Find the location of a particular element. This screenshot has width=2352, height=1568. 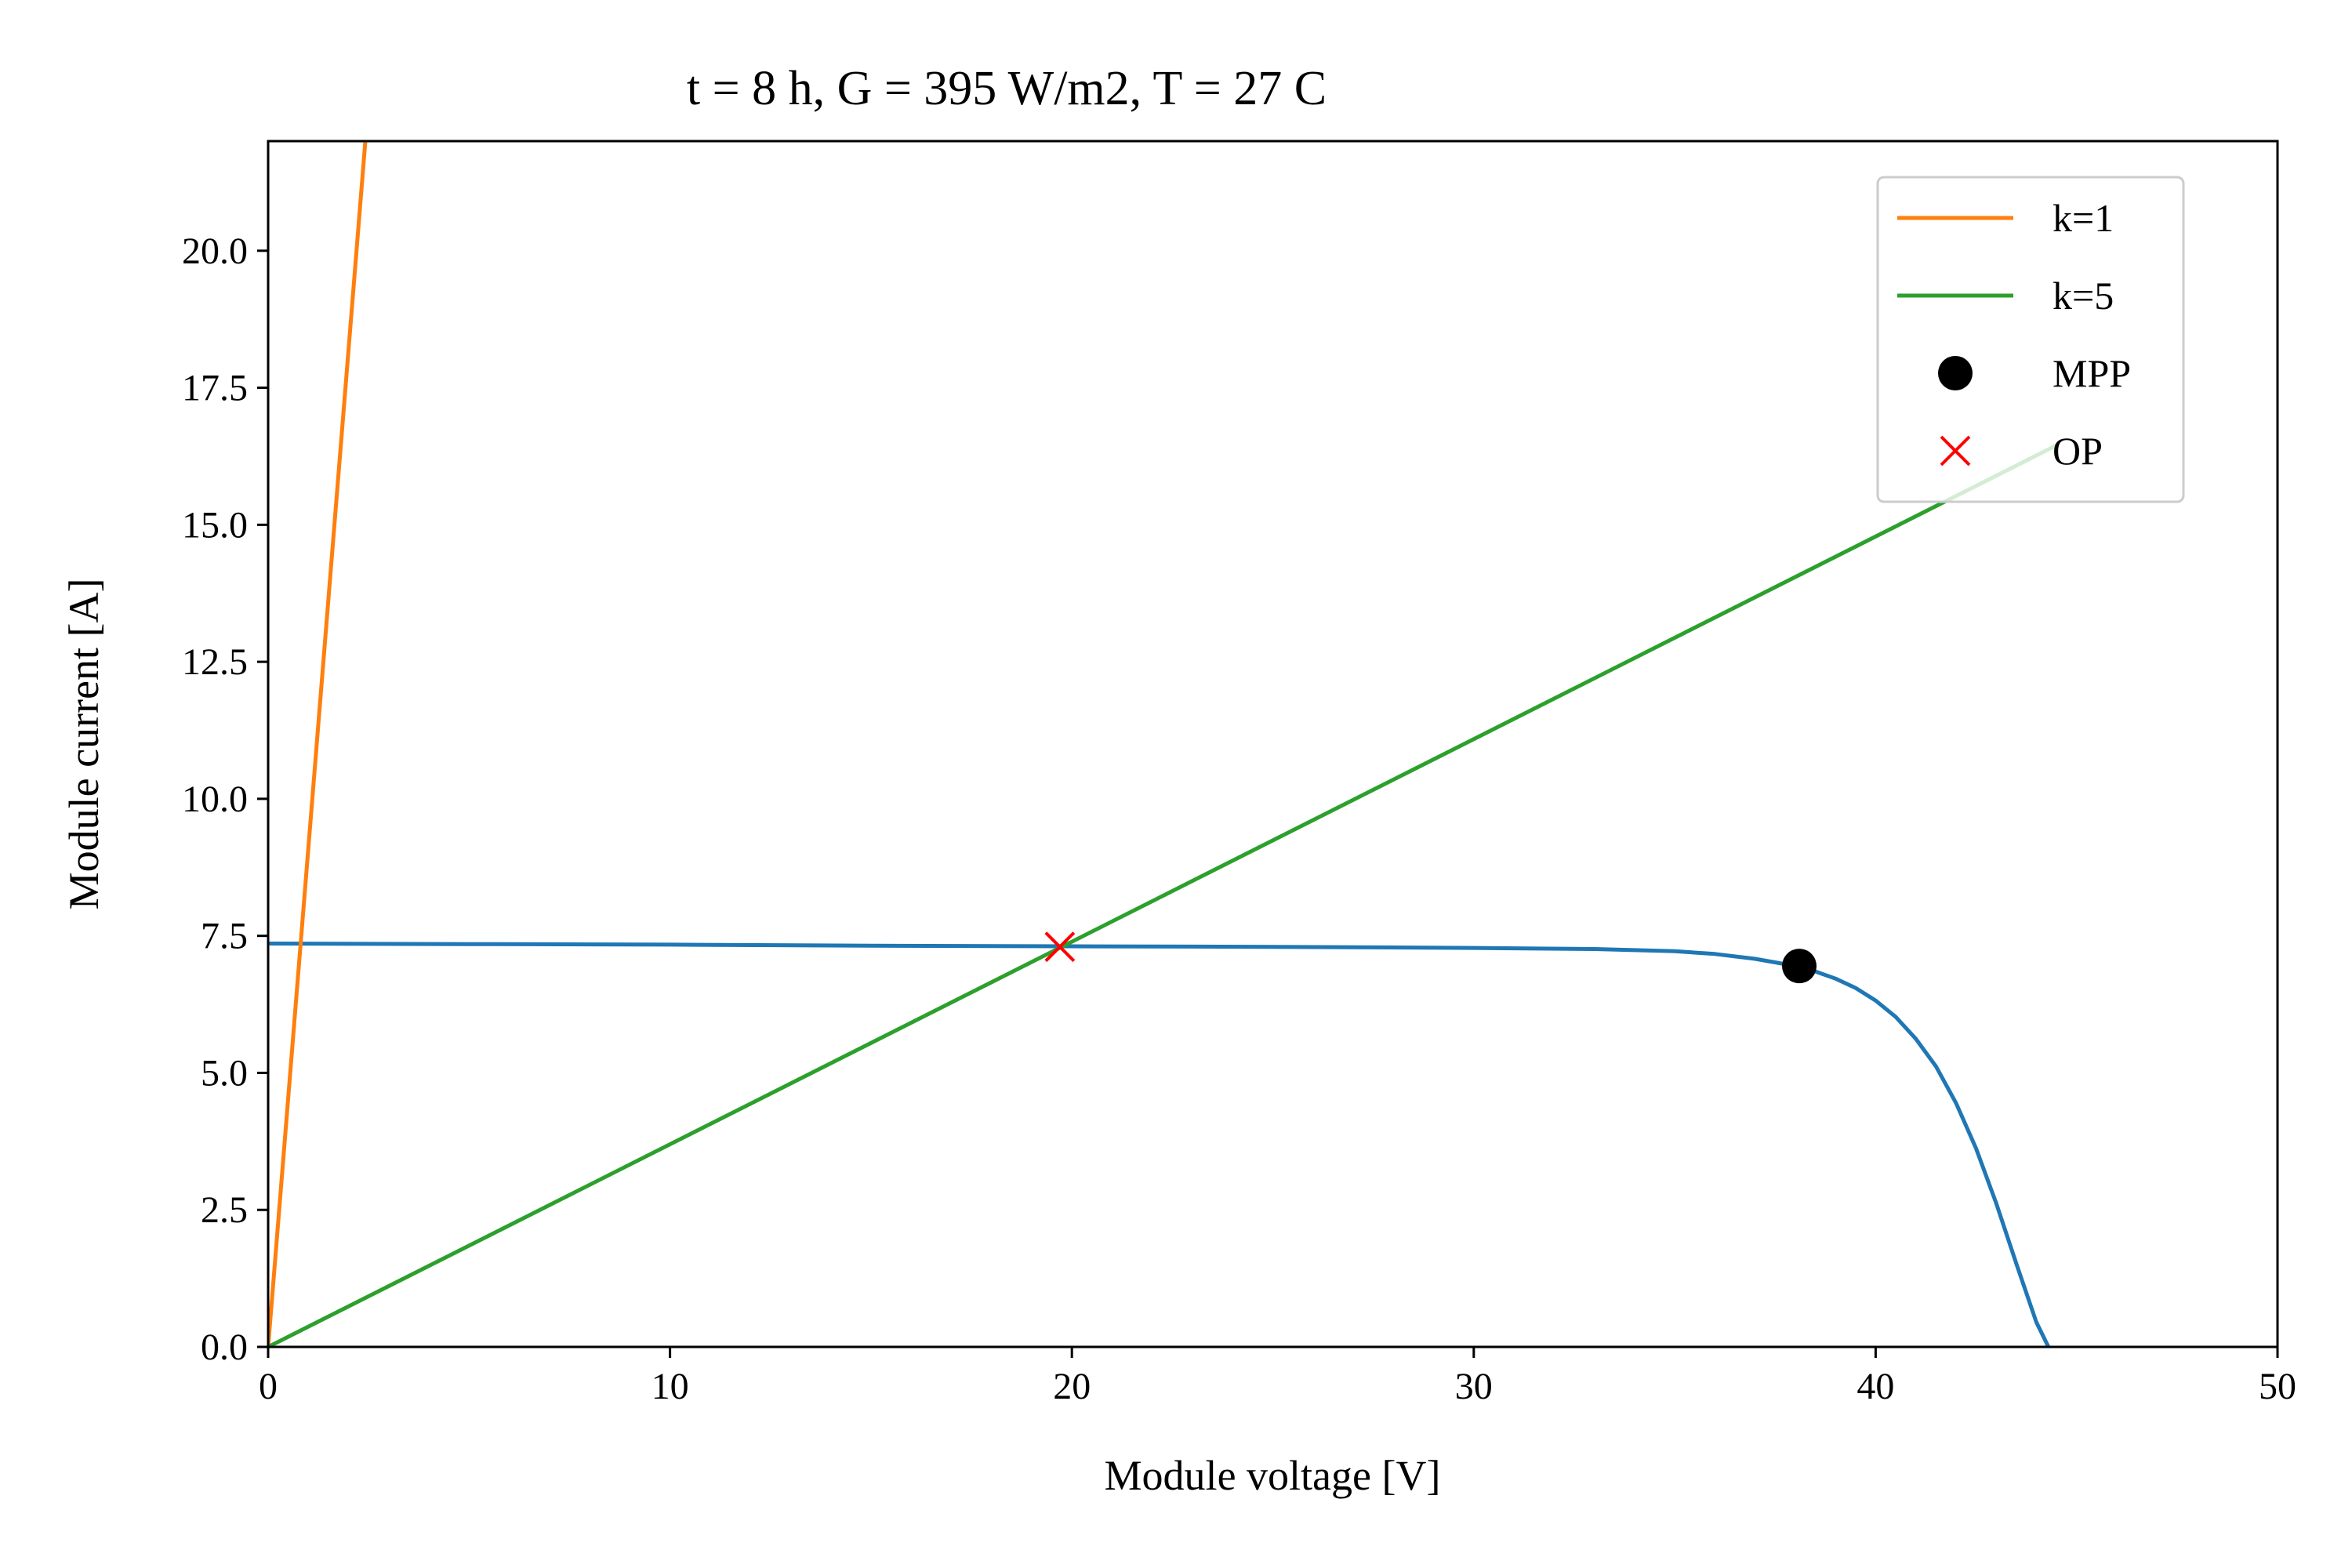

y-tick-label: 12.5 is located at coordinates (215, 662).